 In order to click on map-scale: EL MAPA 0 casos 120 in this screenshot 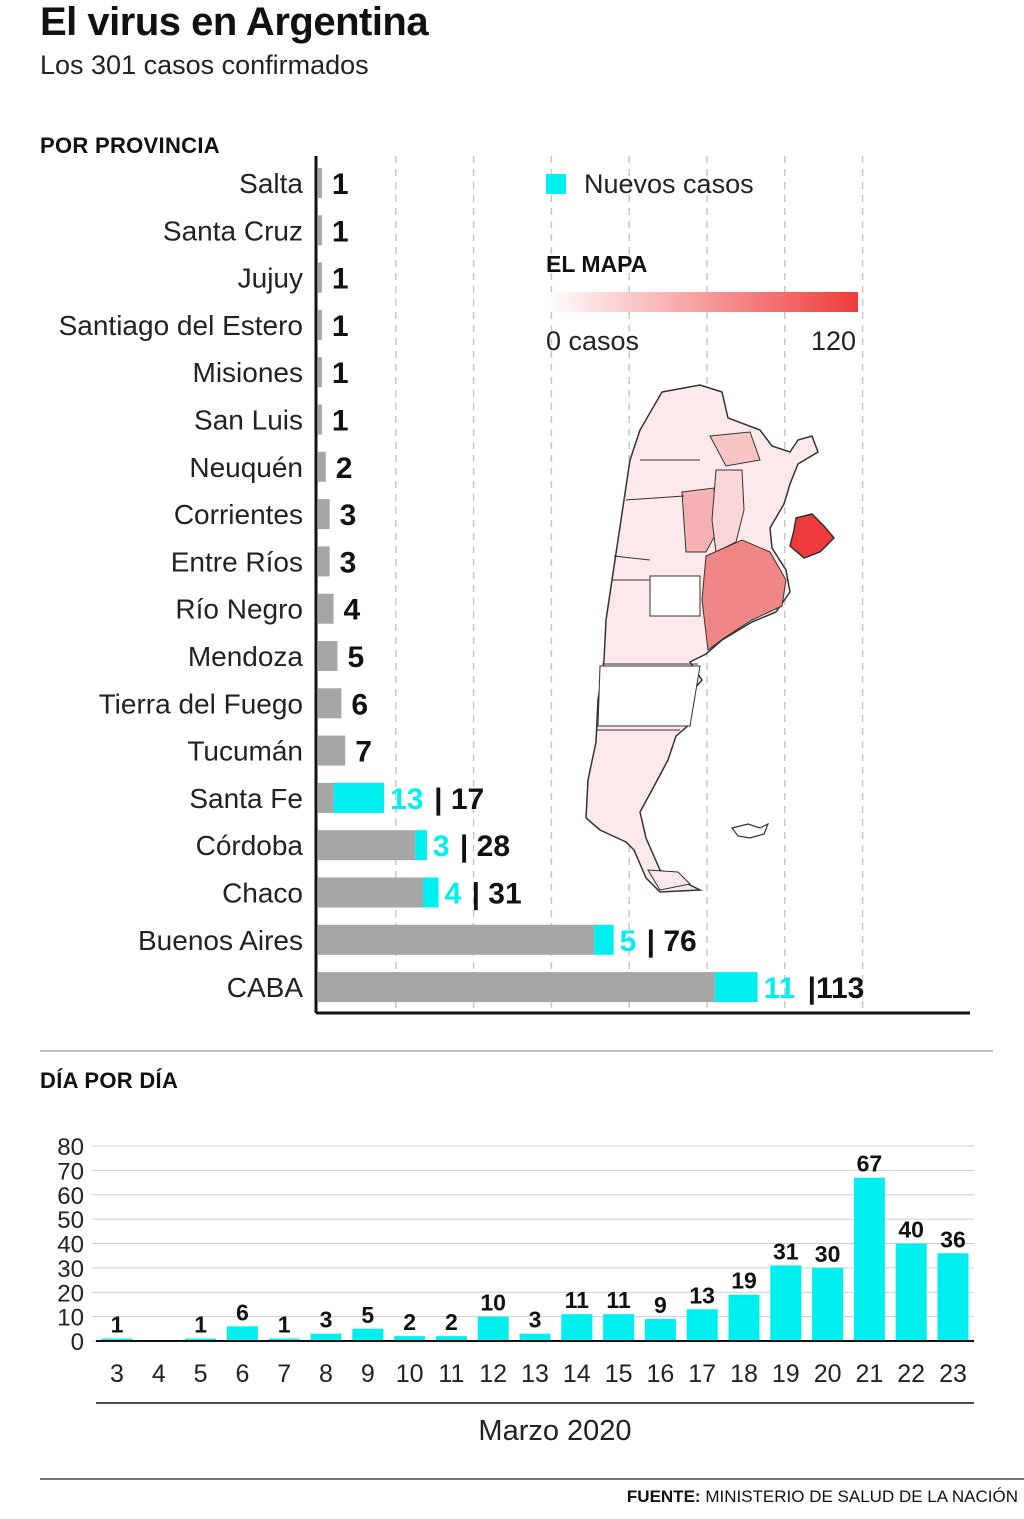, I will do `click(702, 303)`.